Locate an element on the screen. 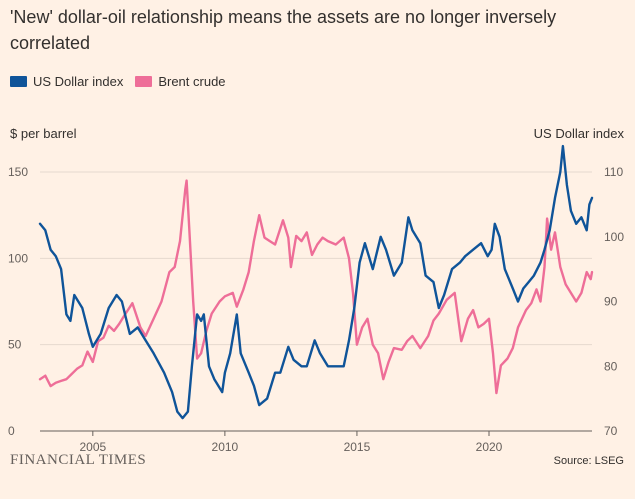  right-tick-label: 70 is located at coordinates (611, 431).